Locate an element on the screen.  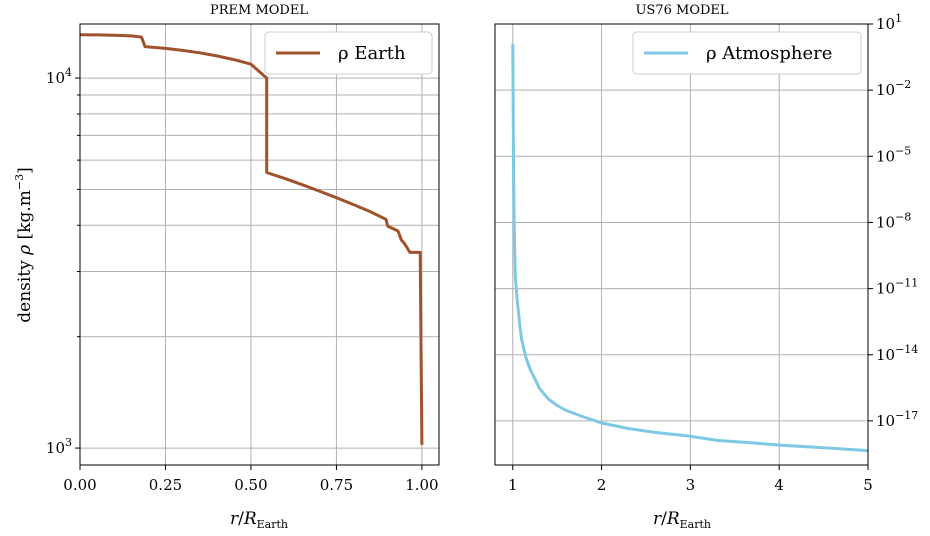
prem-x-tick-label: 0.00 is located at coordinates (79, 485).